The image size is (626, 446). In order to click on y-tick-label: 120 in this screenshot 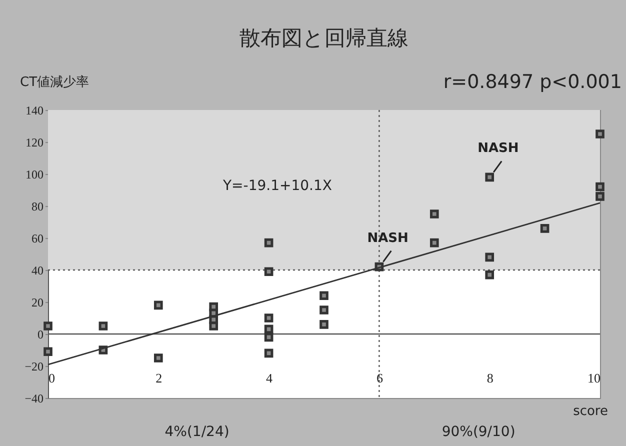, I will do `click(35, 143)`.